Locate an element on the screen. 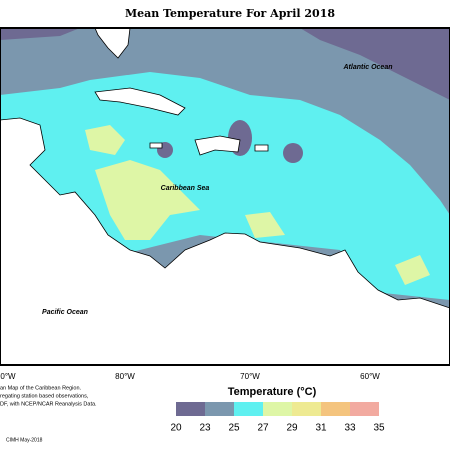 The image size is (450, 450). puerto-rico is located at coordinates (261, 148).